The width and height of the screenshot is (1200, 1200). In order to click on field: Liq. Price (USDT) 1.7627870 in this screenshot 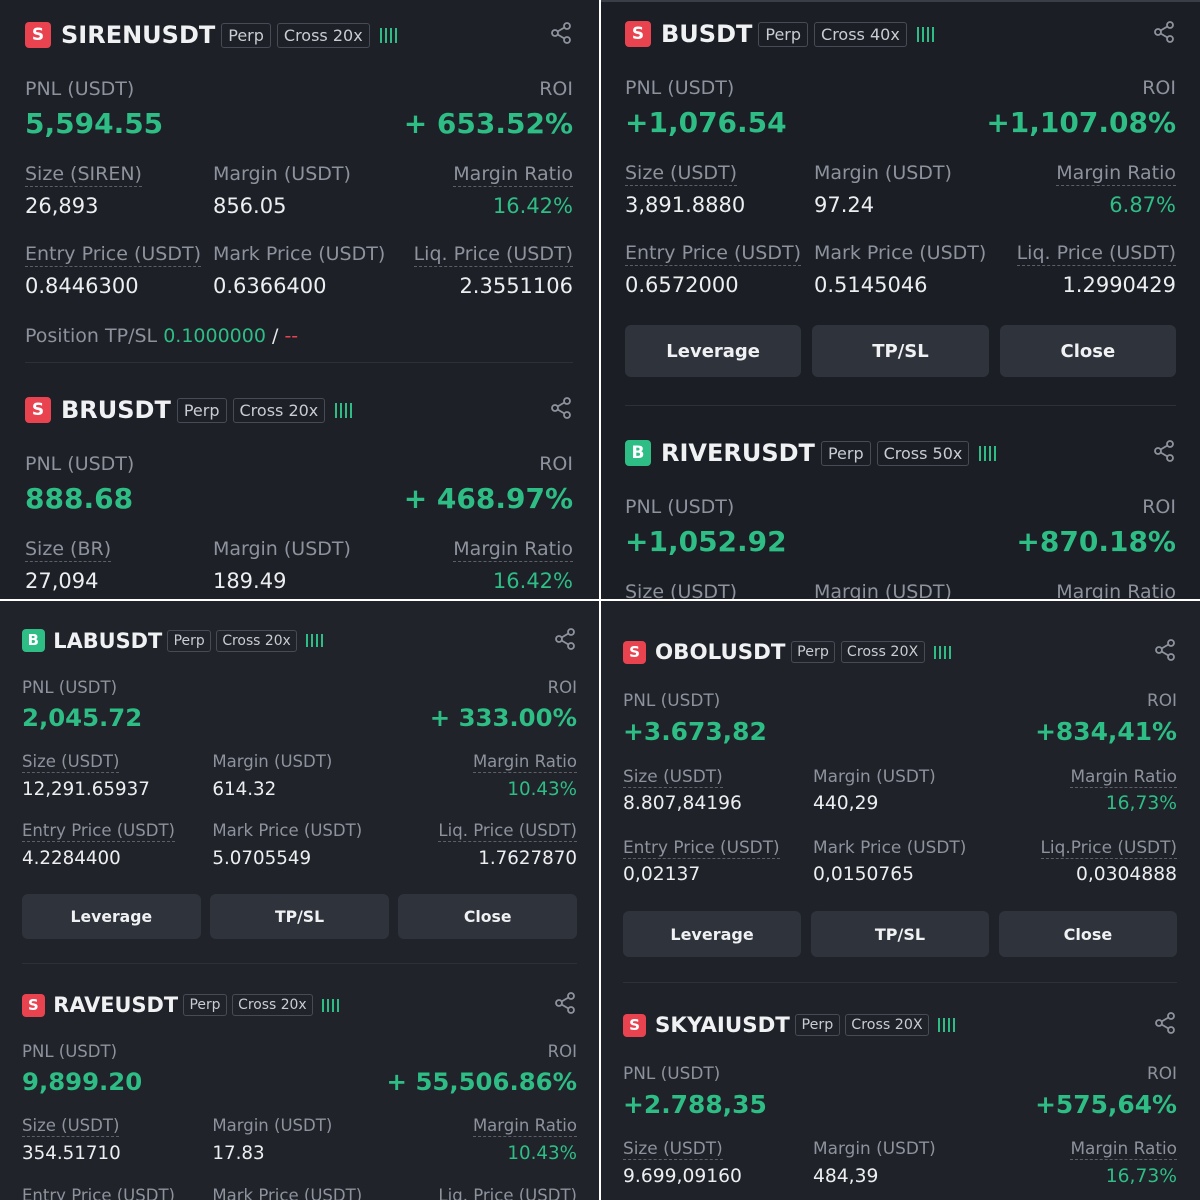, I will do `click(489, 846)`.